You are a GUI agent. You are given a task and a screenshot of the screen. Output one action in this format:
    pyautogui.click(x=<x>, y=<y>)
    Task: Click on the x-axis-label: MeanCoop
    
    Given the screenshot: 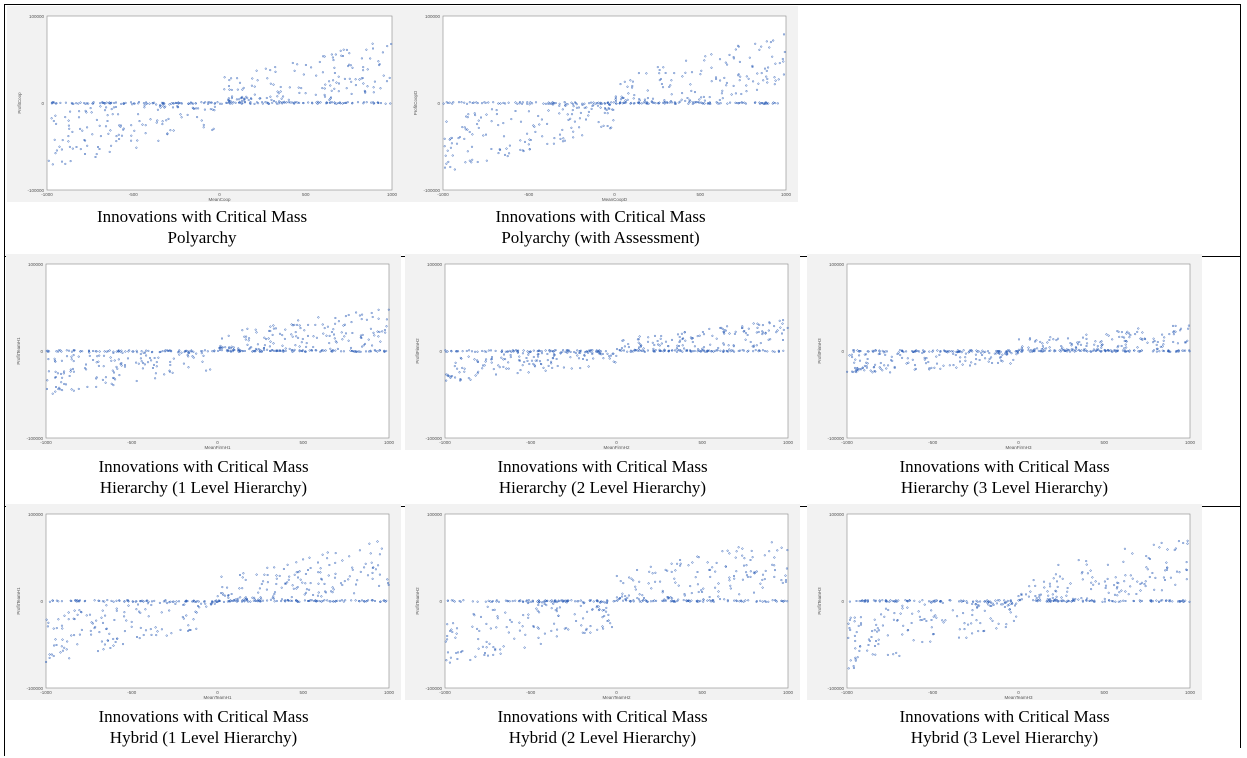 What is the action you would take?
    pyautogui.click(x=219, y=199)
    